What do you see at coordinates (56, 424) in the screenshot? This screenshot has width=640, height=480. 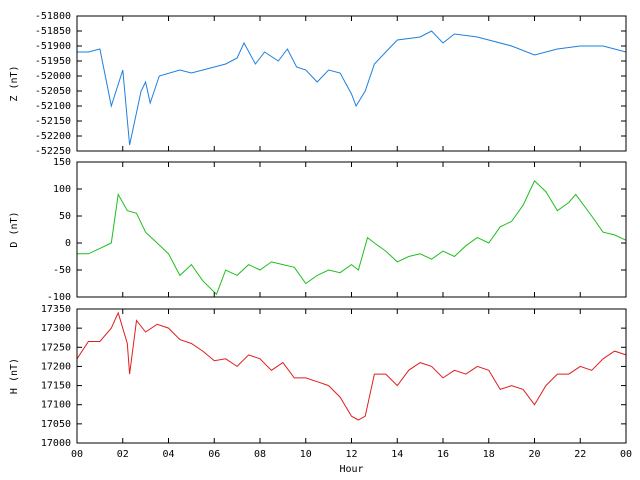 I see `y-tick-label: 17050` at bounding box center [56, 424].